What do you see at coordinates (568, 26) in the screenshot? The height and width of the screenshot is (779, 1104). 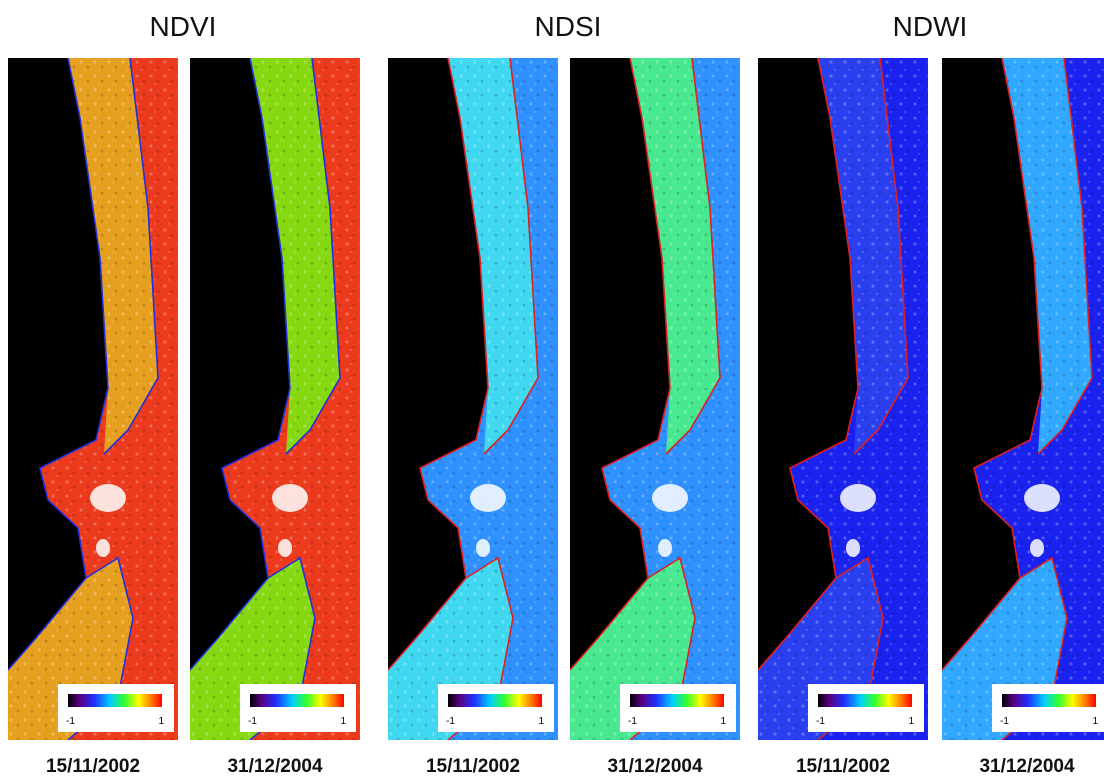 I see `panel-group-title: NDSI` at bounding box center [568, 26].